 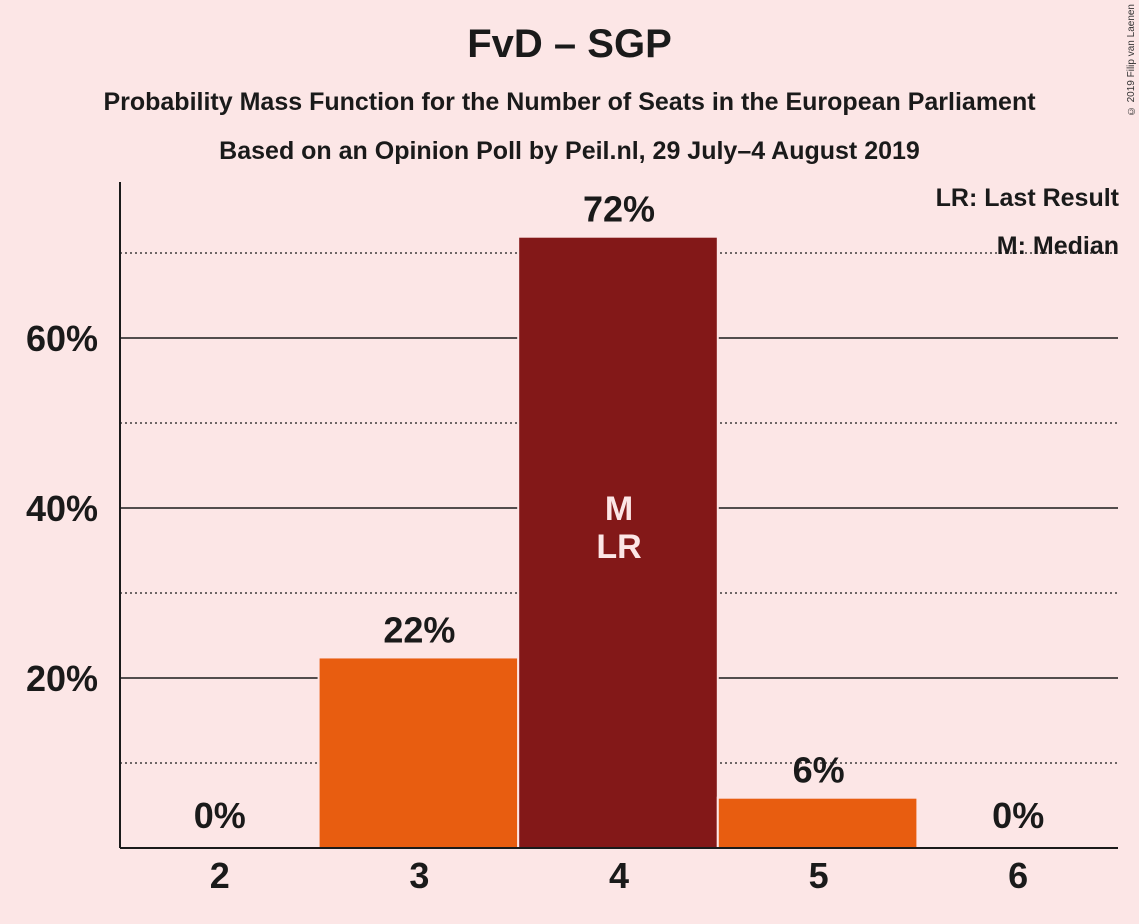 What do you see at coordinates (1018, 875) in the screenshot?
I see `x-tick-label: 6` at bounding box center [1018, 875].